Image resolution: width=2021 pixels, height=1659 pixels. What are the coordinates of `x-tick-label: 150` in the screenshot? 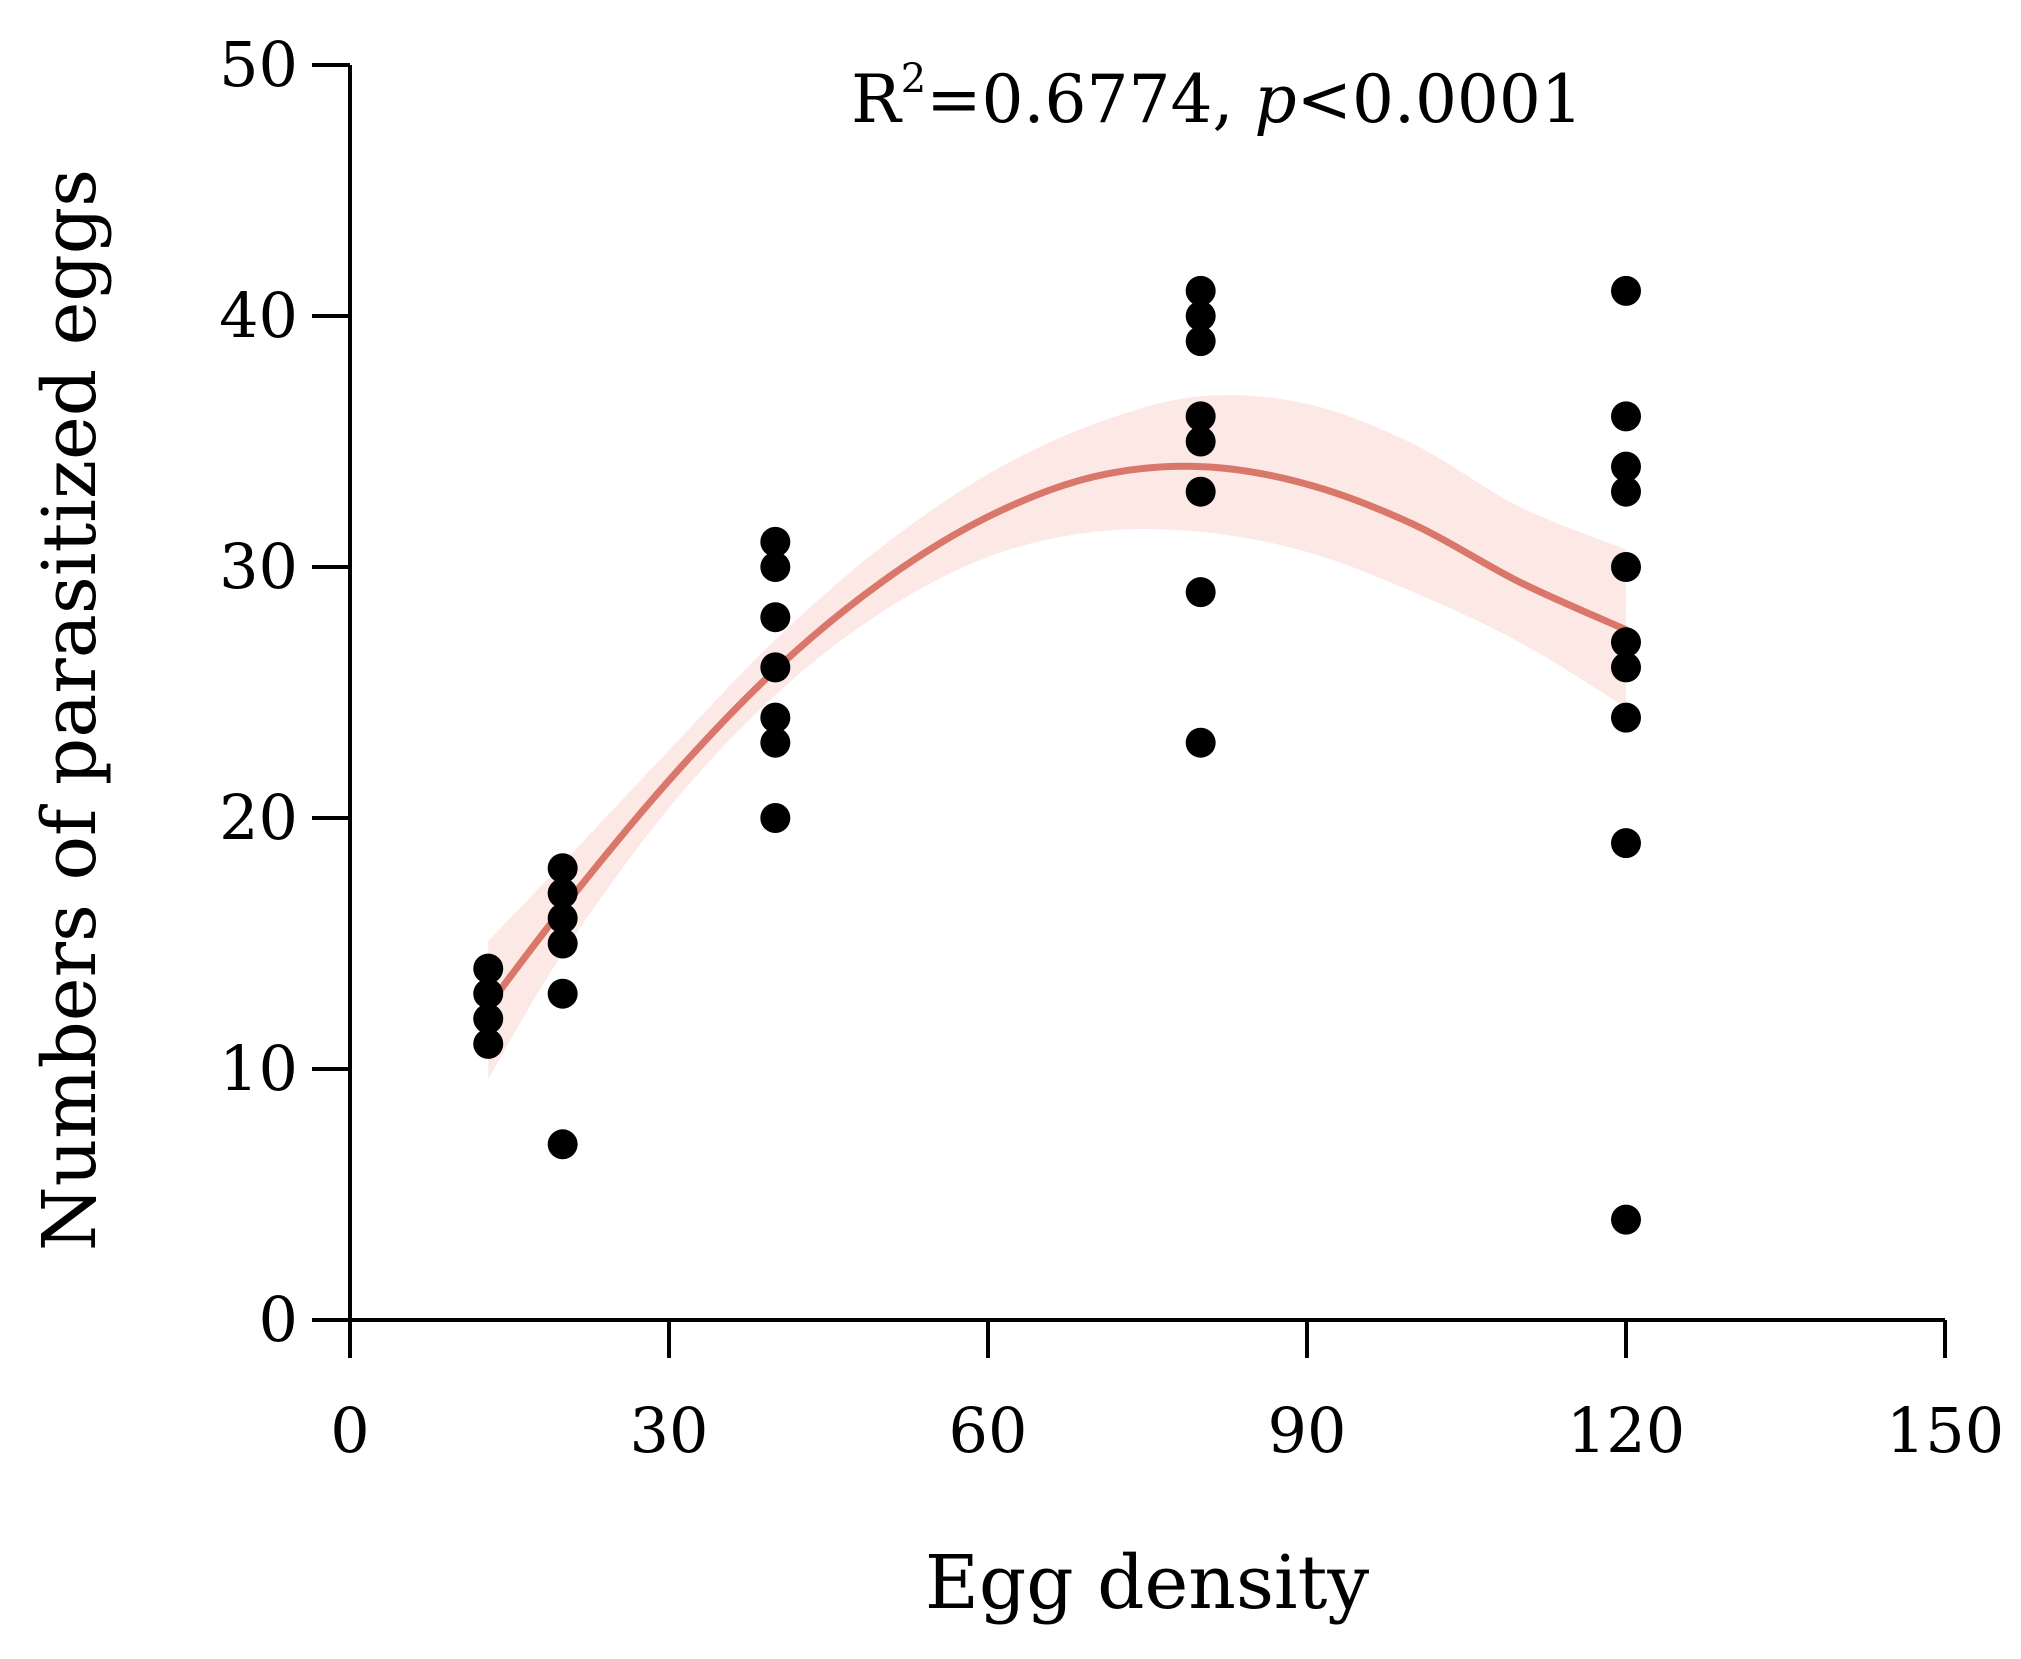 It's located at (1945, 1430).